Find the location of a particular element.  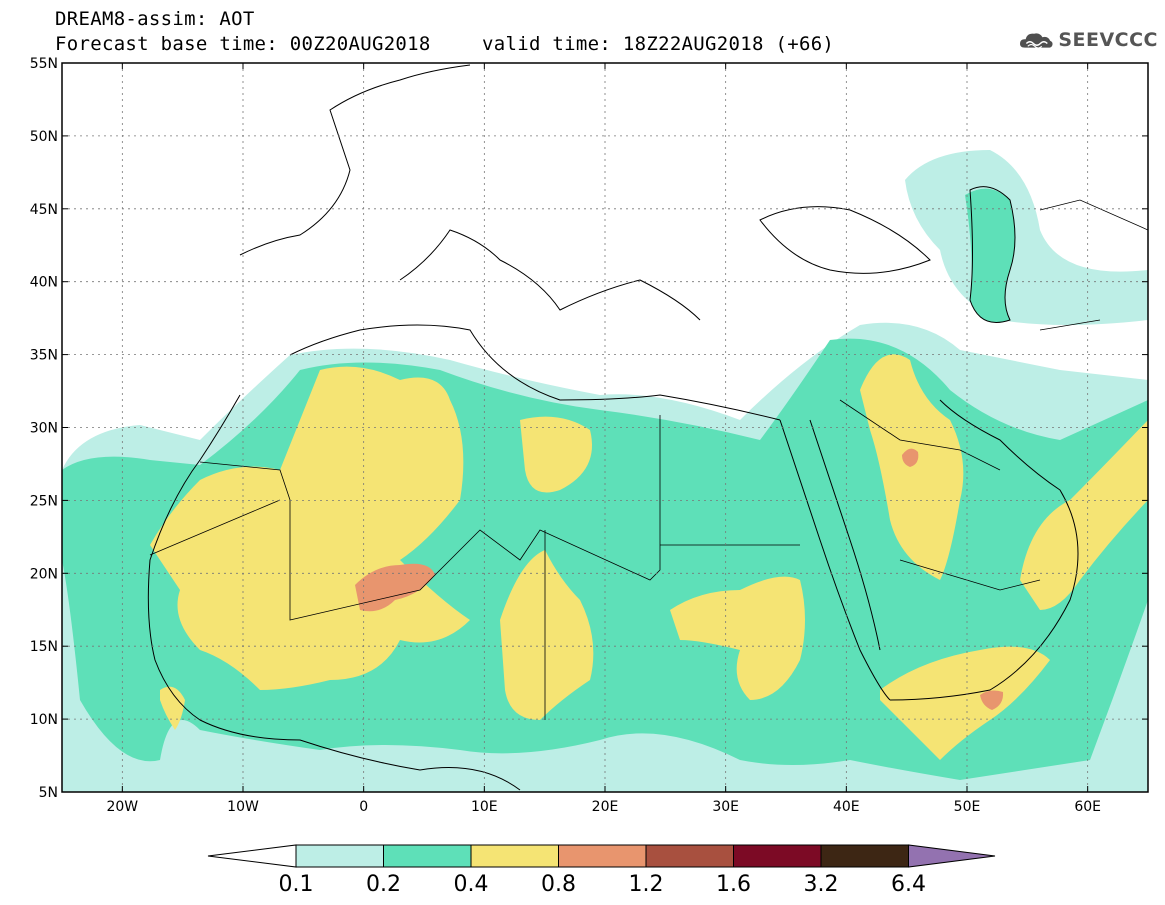

coastline-north-africa is located at coordinates (535, 372).